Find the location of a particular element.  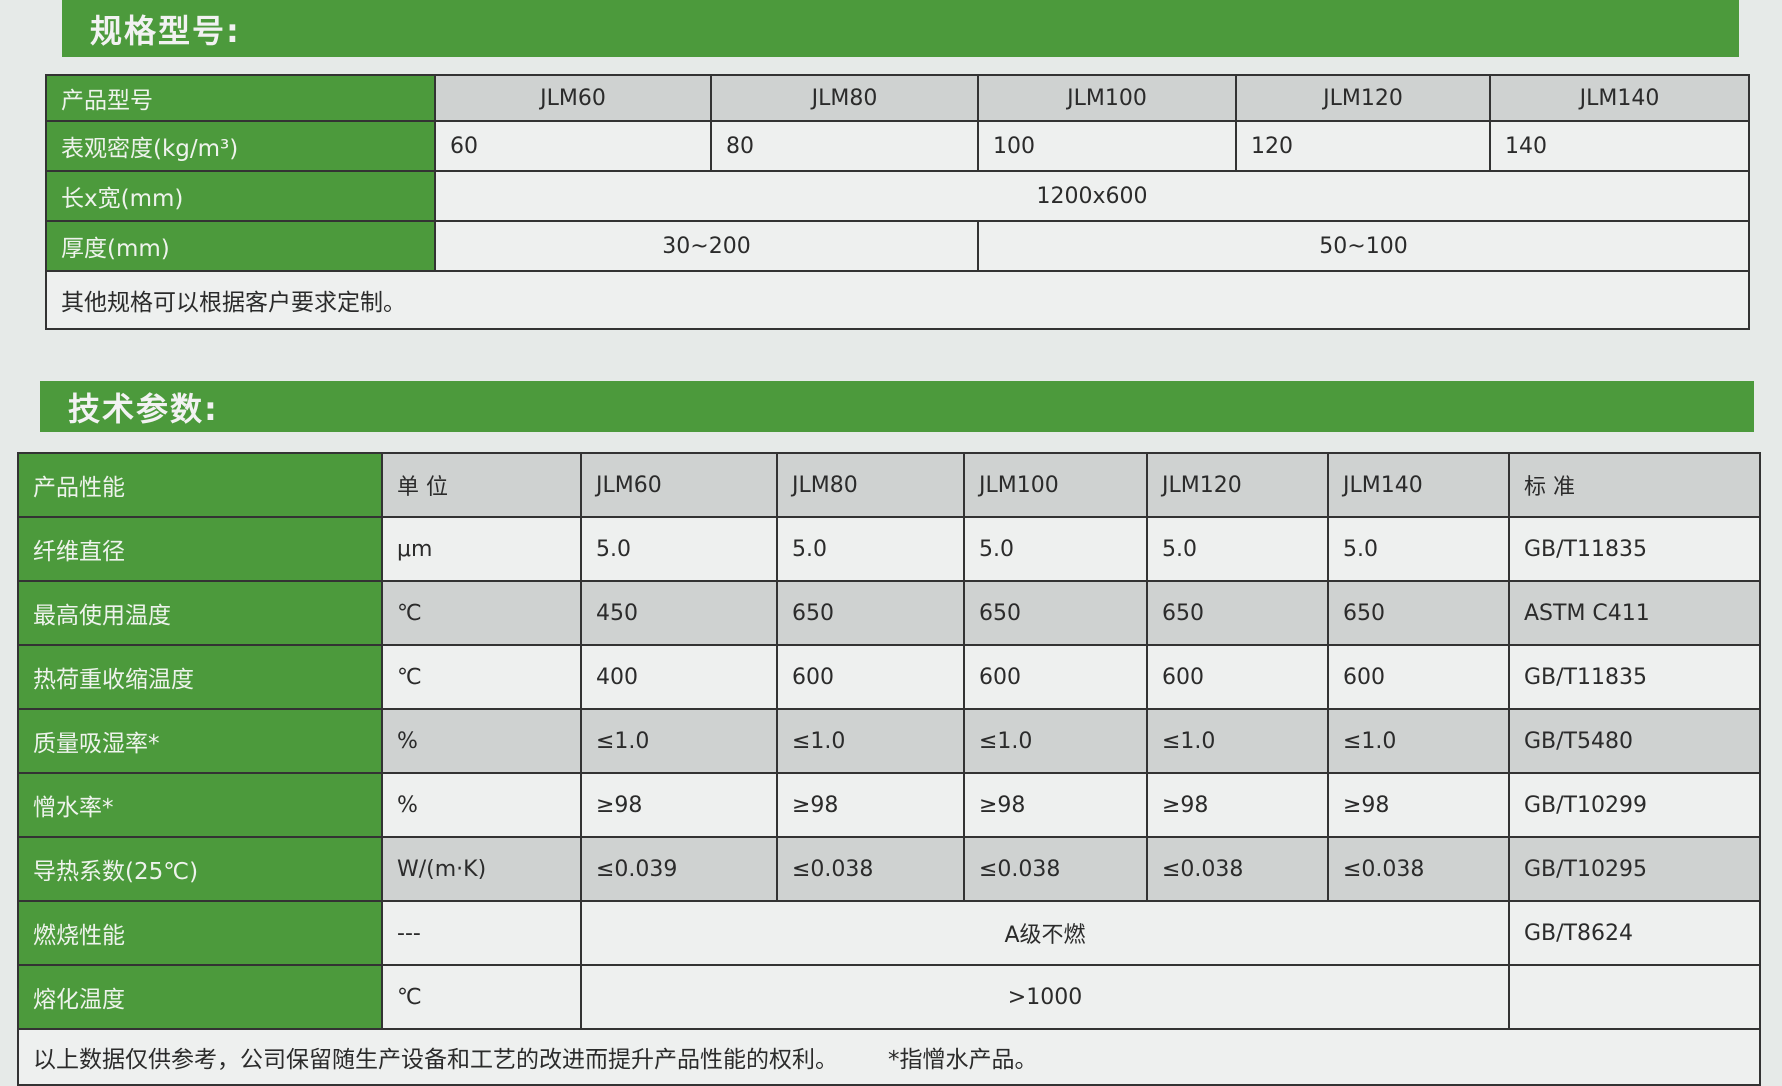

property-label: 燃烧性能 is located at coordinates (200, 933).